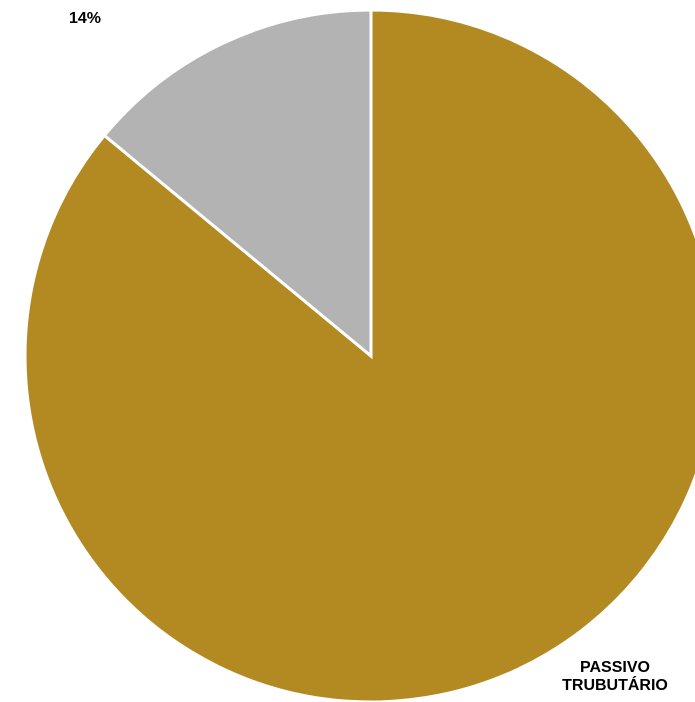 This screenshot has height=702, width=695. I want to click on slice-label: PASSIVO TRUBUTÁRIO, so click(615, 676).